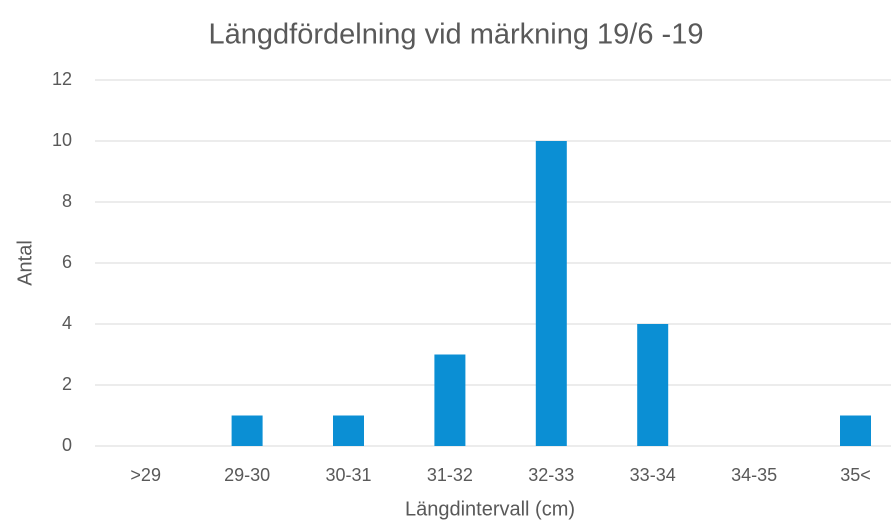  Describe the element at coordinates (456, 35) in the screenshot. I see `chart-title: Längdfördelning vid märkning 19/6 -19` at that location.